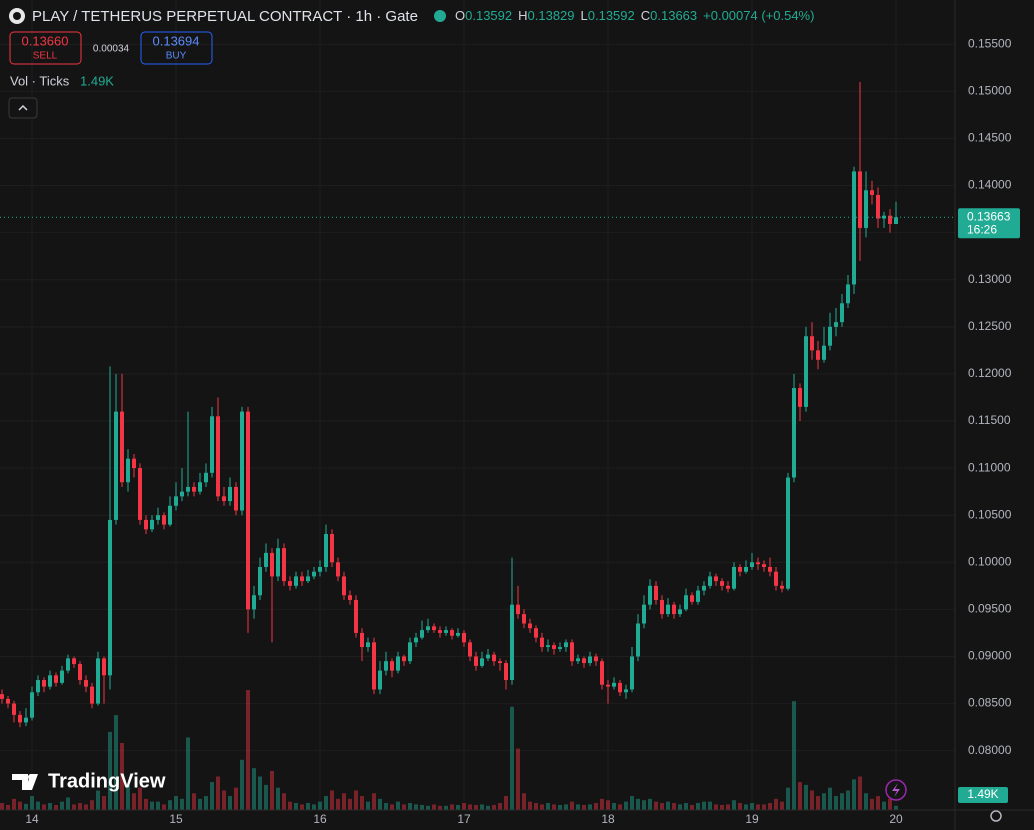  Describe the element at coordinates (23, 108) in the screenshot. I see `collapse-button` at that location.